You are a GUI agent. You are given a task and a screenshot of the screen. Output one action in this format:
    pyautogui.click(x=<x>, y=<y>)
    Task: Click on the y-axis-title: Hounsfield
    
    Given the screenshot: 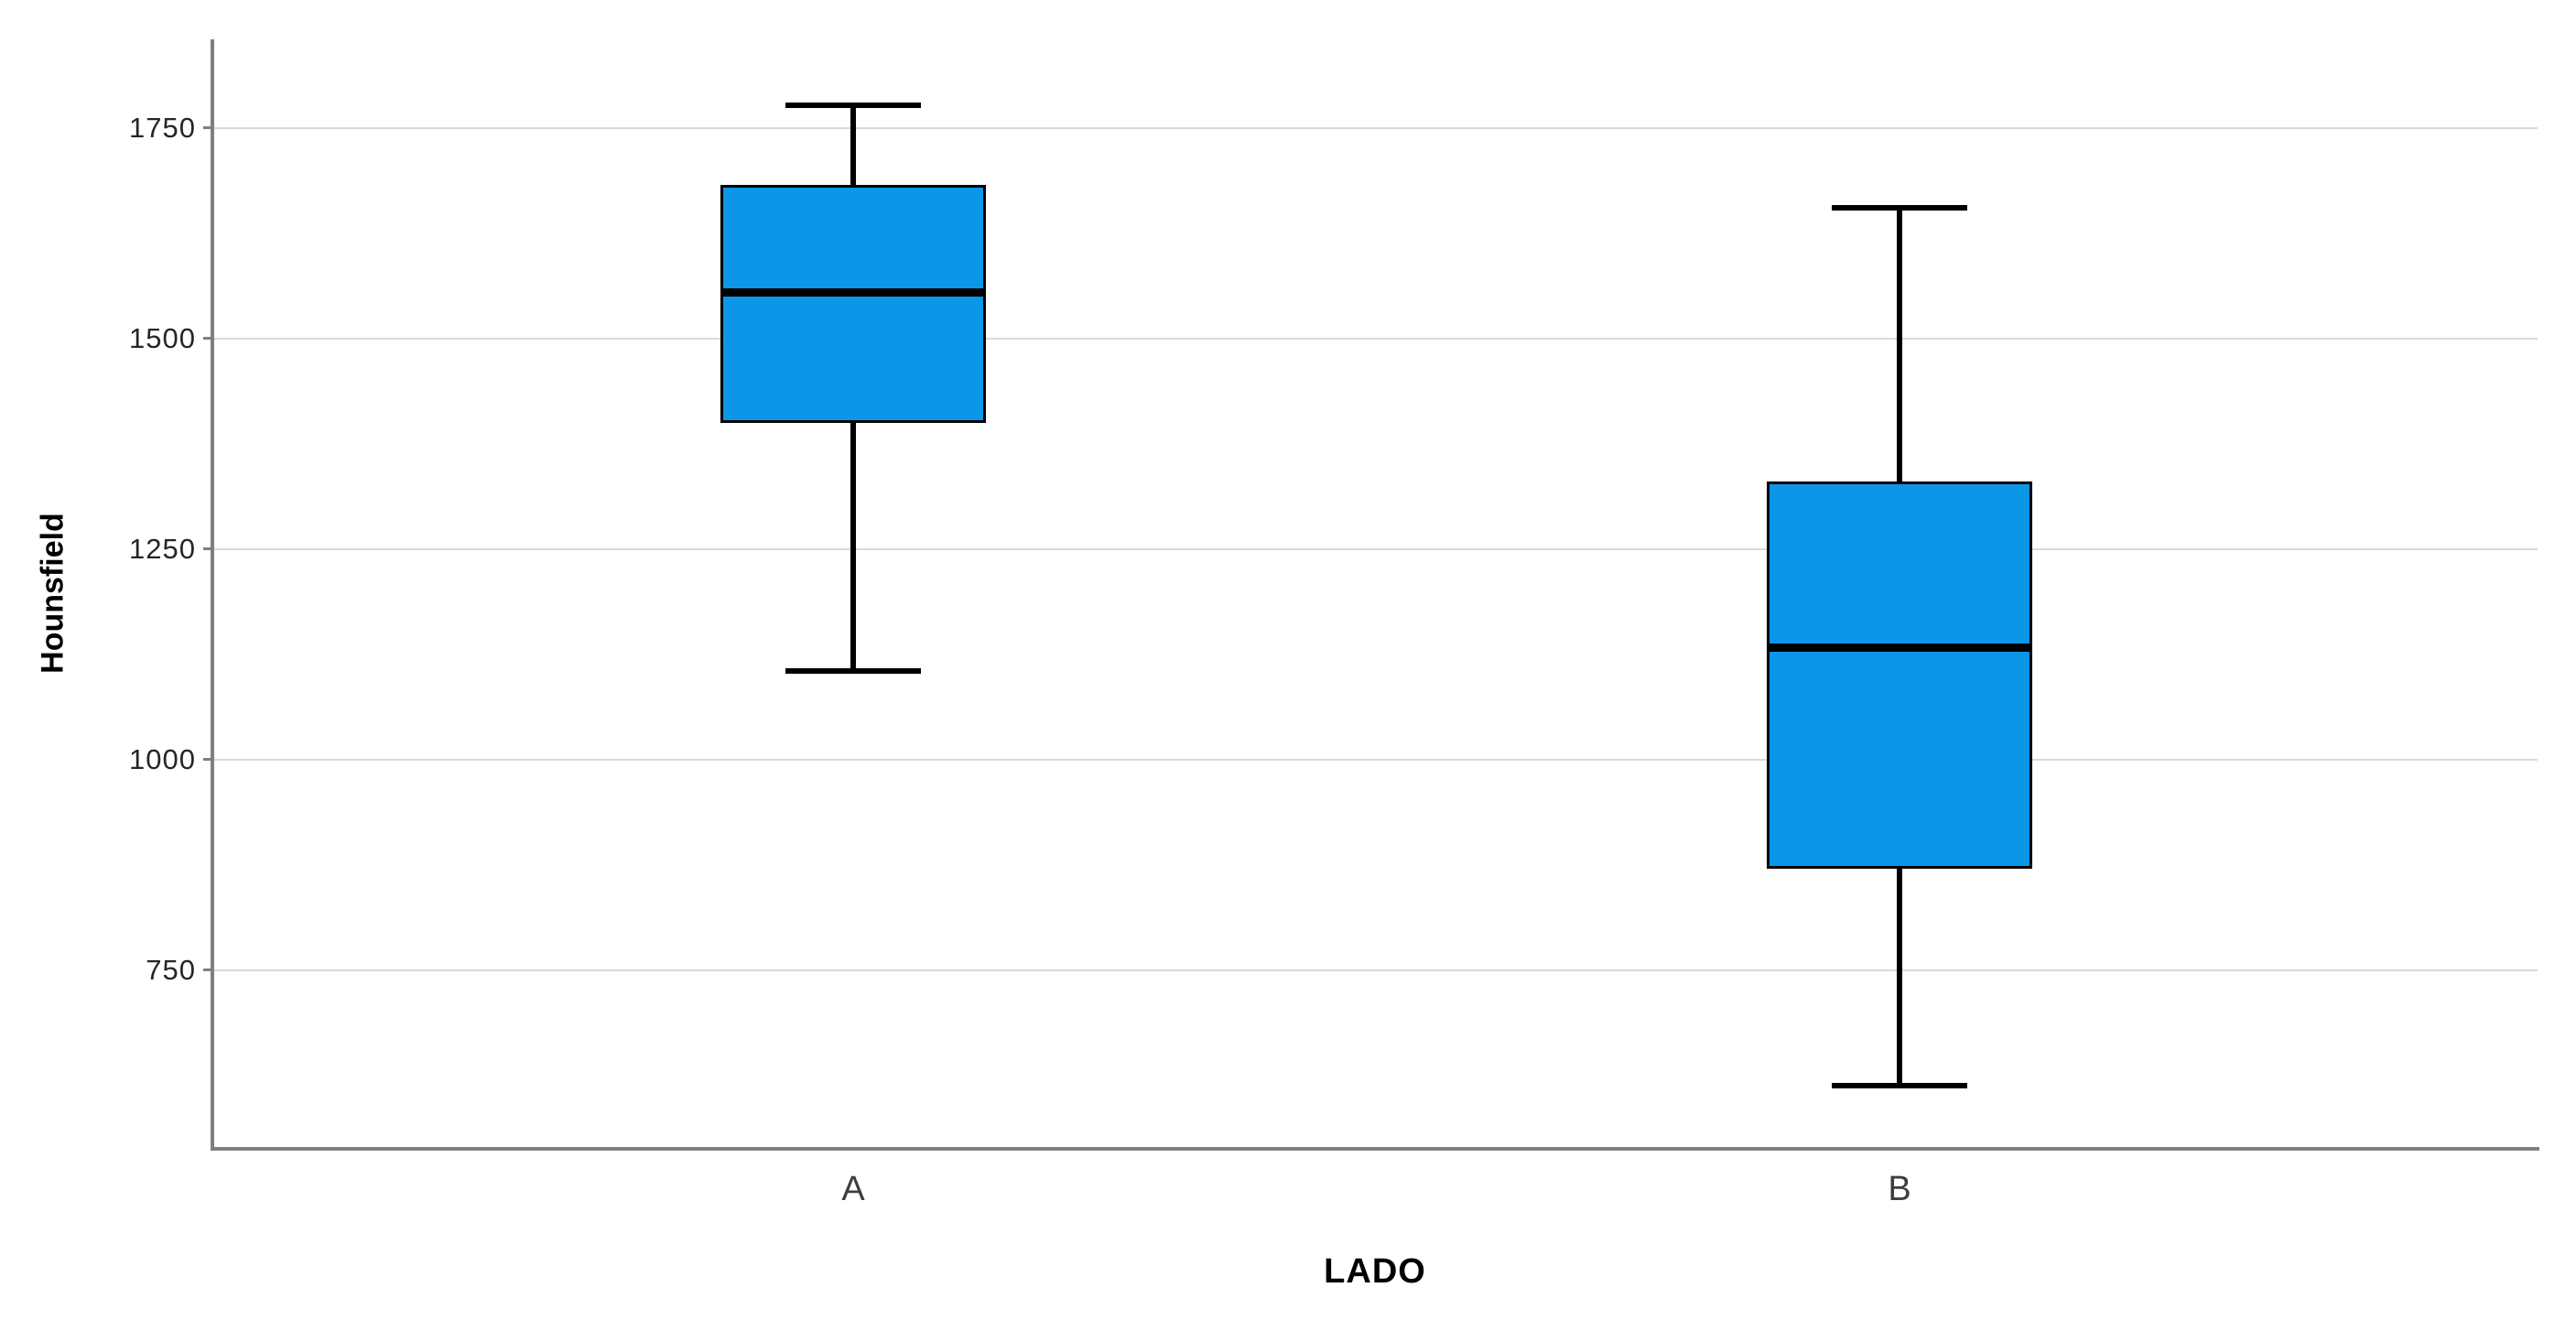 What is the action you would take?
    pyautogui.click(x=53, y=593)
    